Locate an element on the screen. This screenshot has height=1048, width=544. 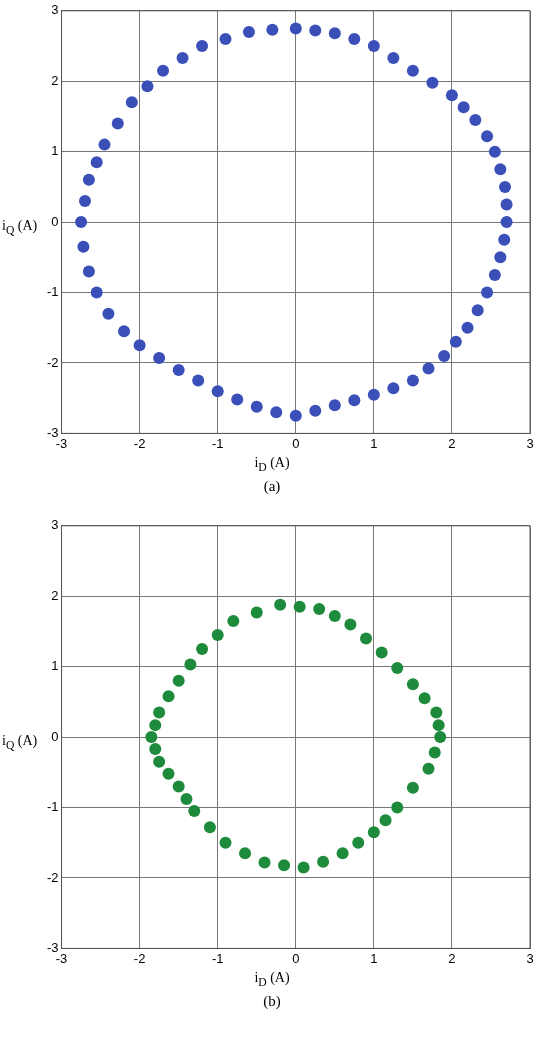
y-tick-label: 2 is located at coordinates (55, 80).